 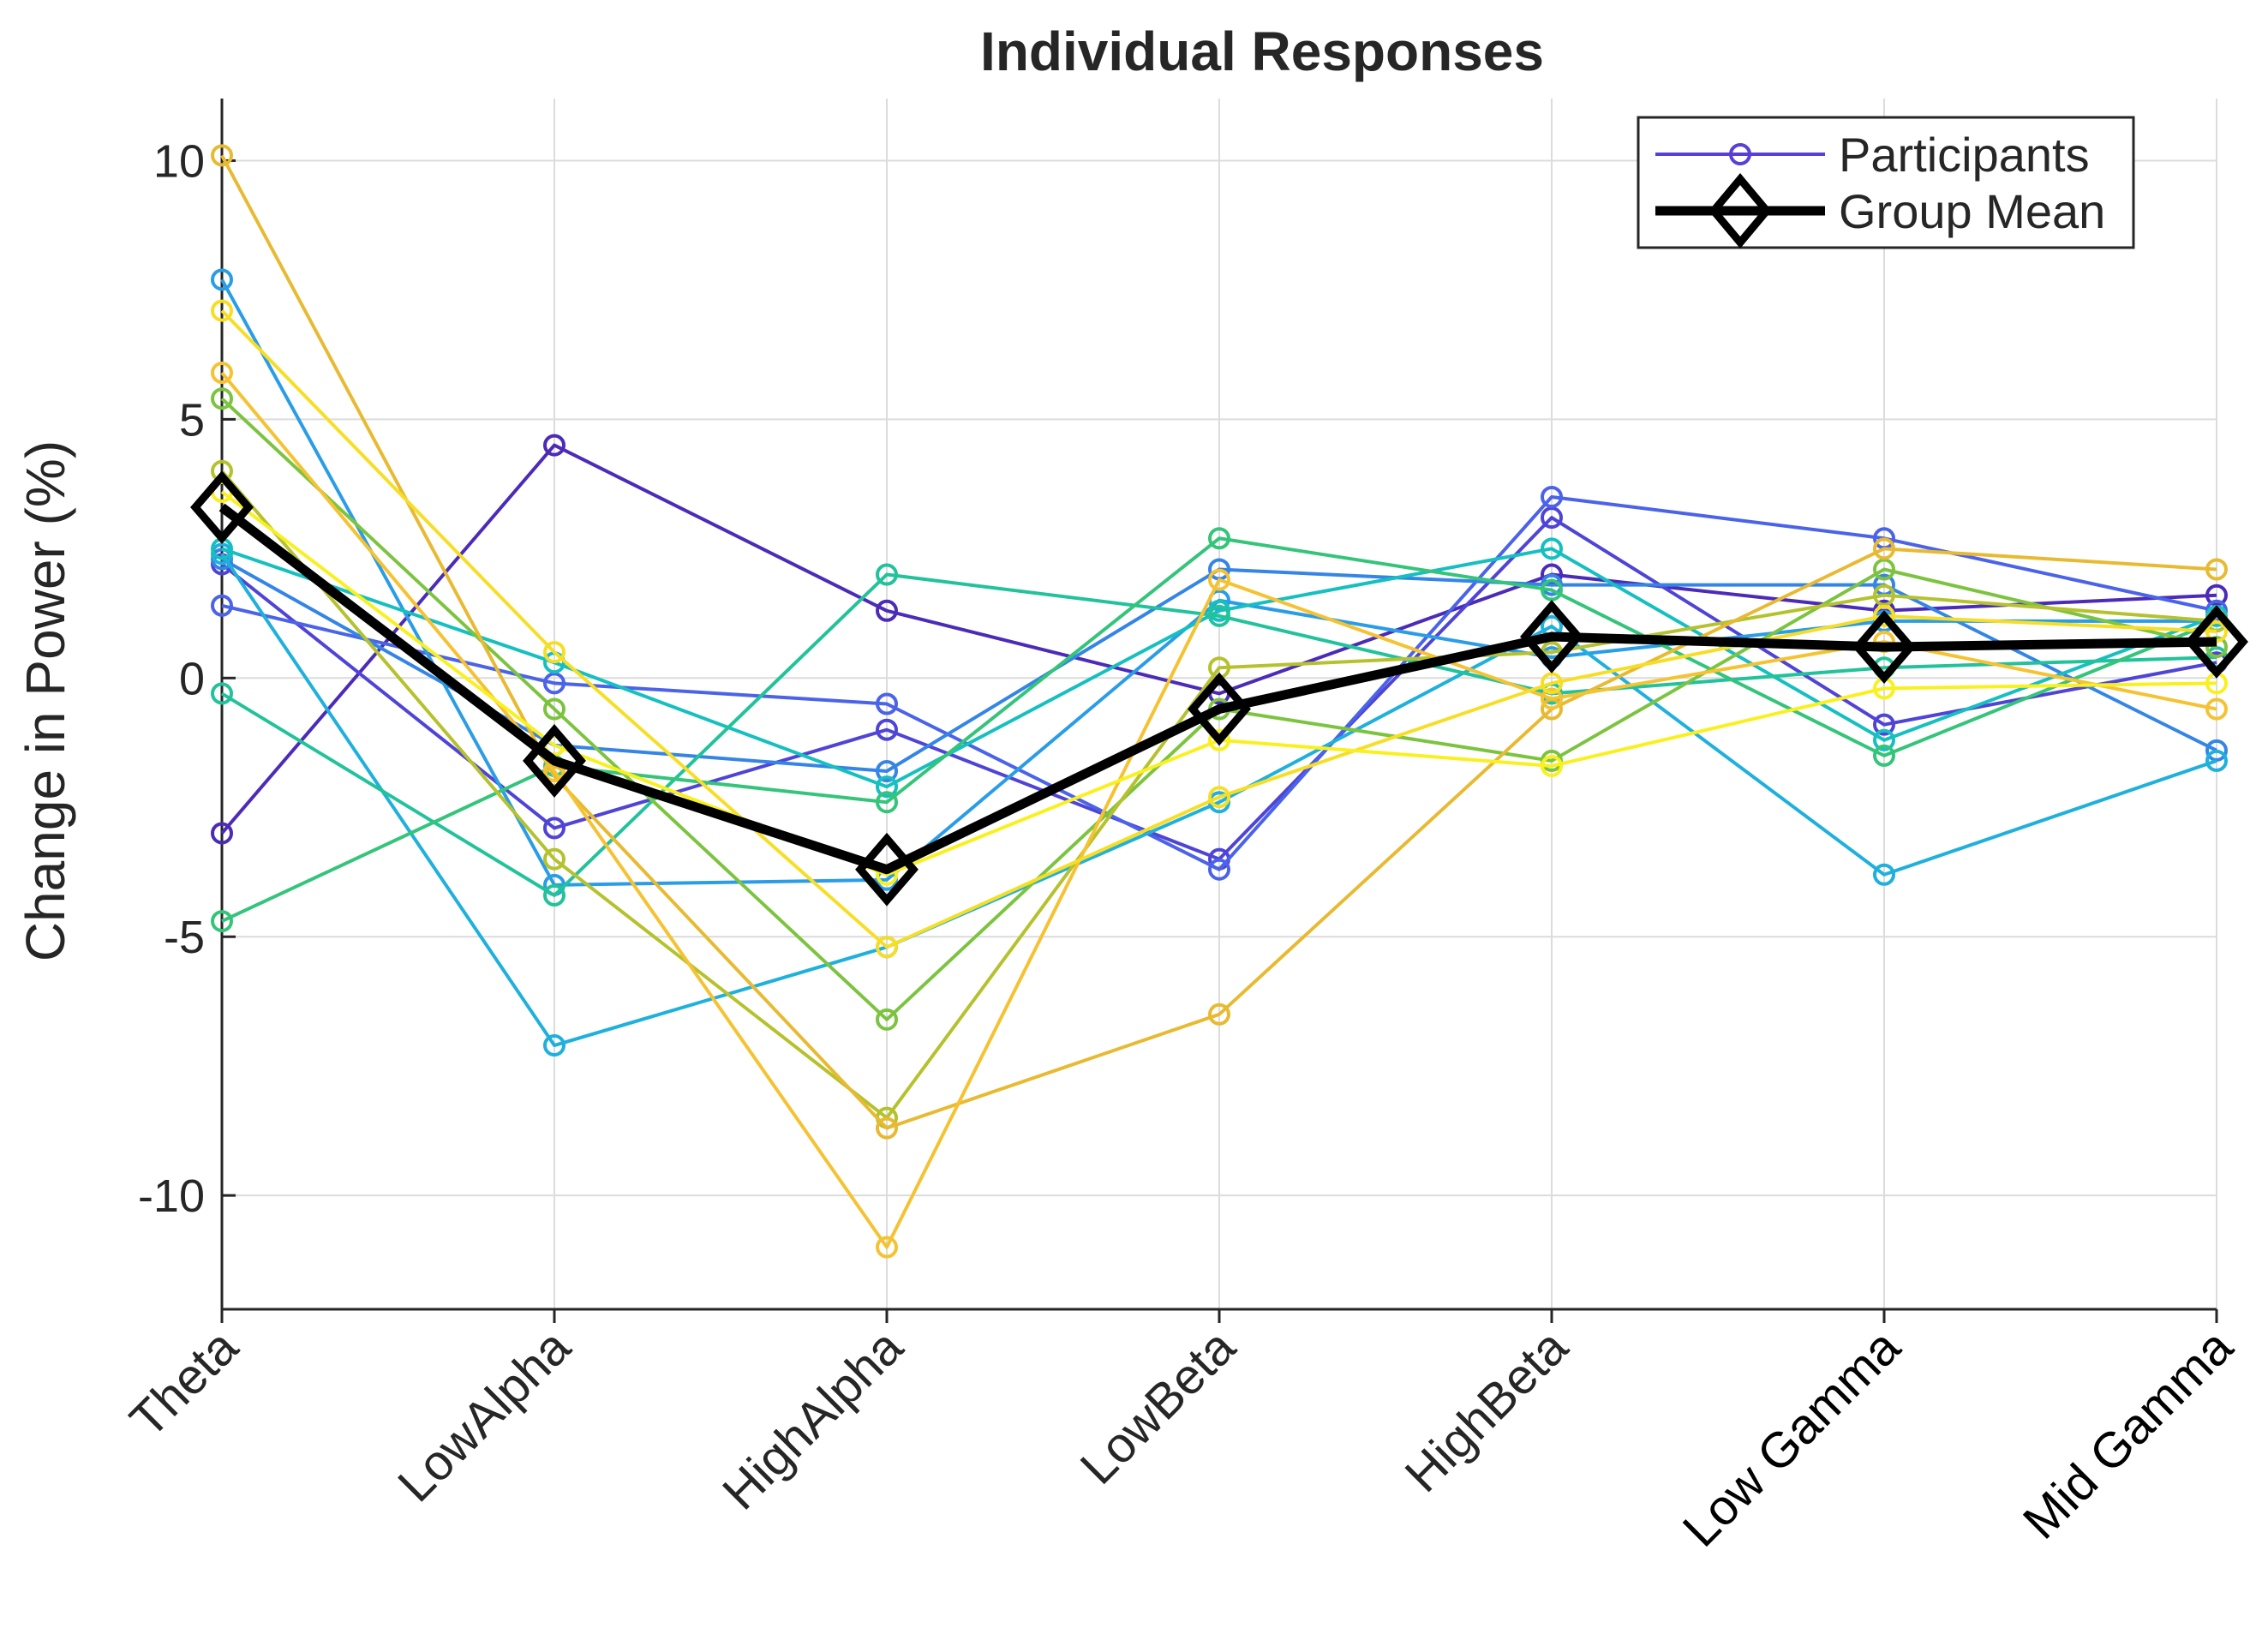 What do you see at coordinates (171, 678) in the screenshot?
I see `y-tick-labels: 10 5 0 -5 -10` at bounding box center [171, 678].